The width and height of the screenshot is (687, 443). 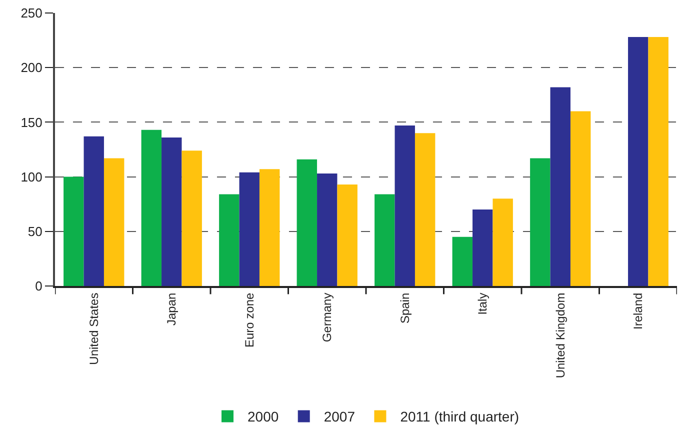 What do you see at coordinates (31, 68) in the screenshot?
I see `y-tick-label: 200` at bounding box center [31, 68].